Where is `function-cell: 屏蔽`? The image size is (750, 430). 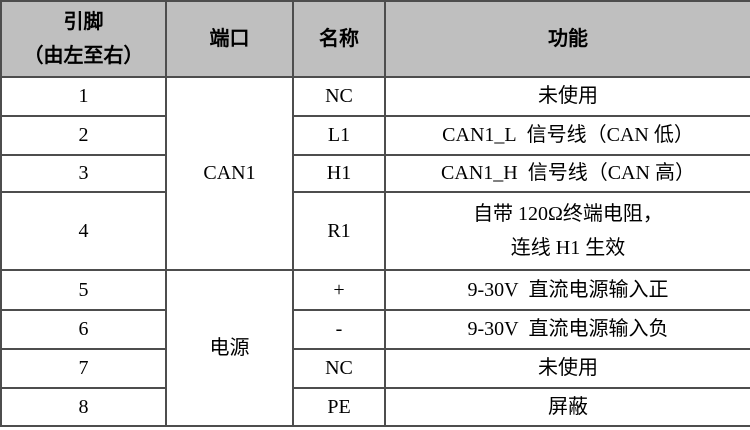 function-cell: 屏蔽 is located at coordinates (567, 407).